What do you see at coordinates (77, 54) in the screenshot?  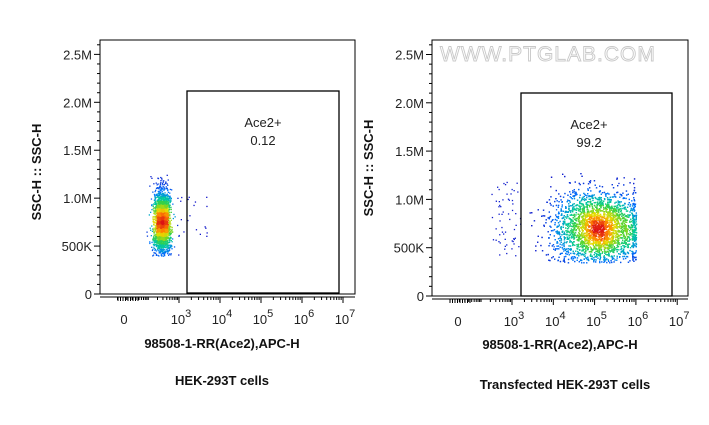 I see `y-tick-label: 2.5M` at bounding box center [77, 54].